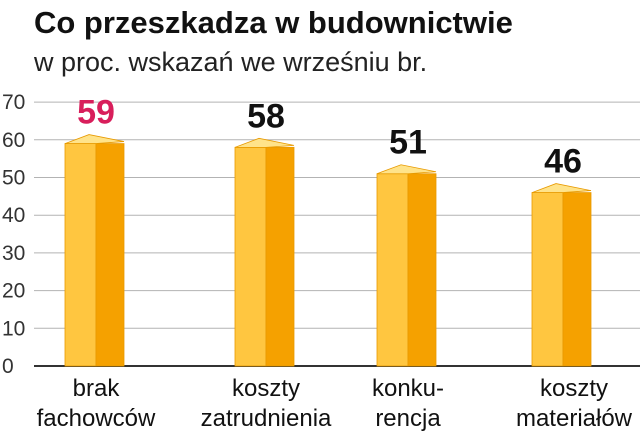 Image resolution: width=640 pixels, height=439 pixels. I want to click on y-tick-label: 50, so click(13, 178).